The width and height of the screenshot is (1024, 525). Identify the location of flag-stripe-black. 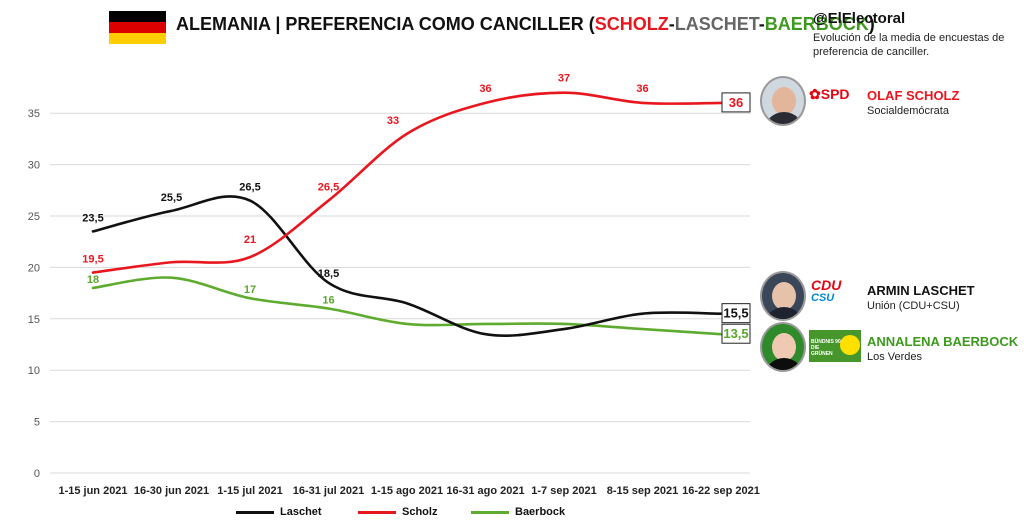
(137, 16).